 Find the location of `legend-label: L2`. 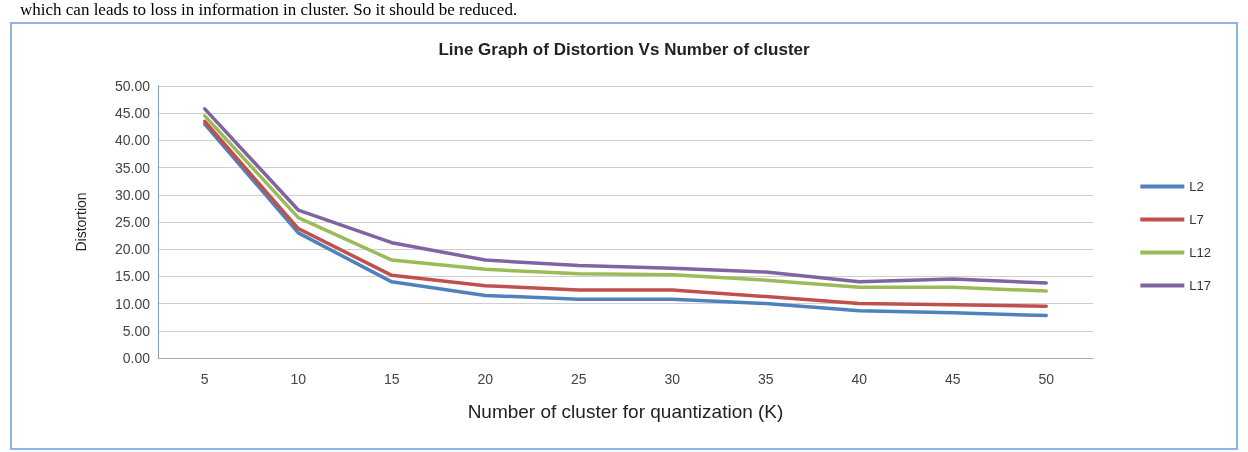

legend-label: L2 is located at coordinates (1196, 186).